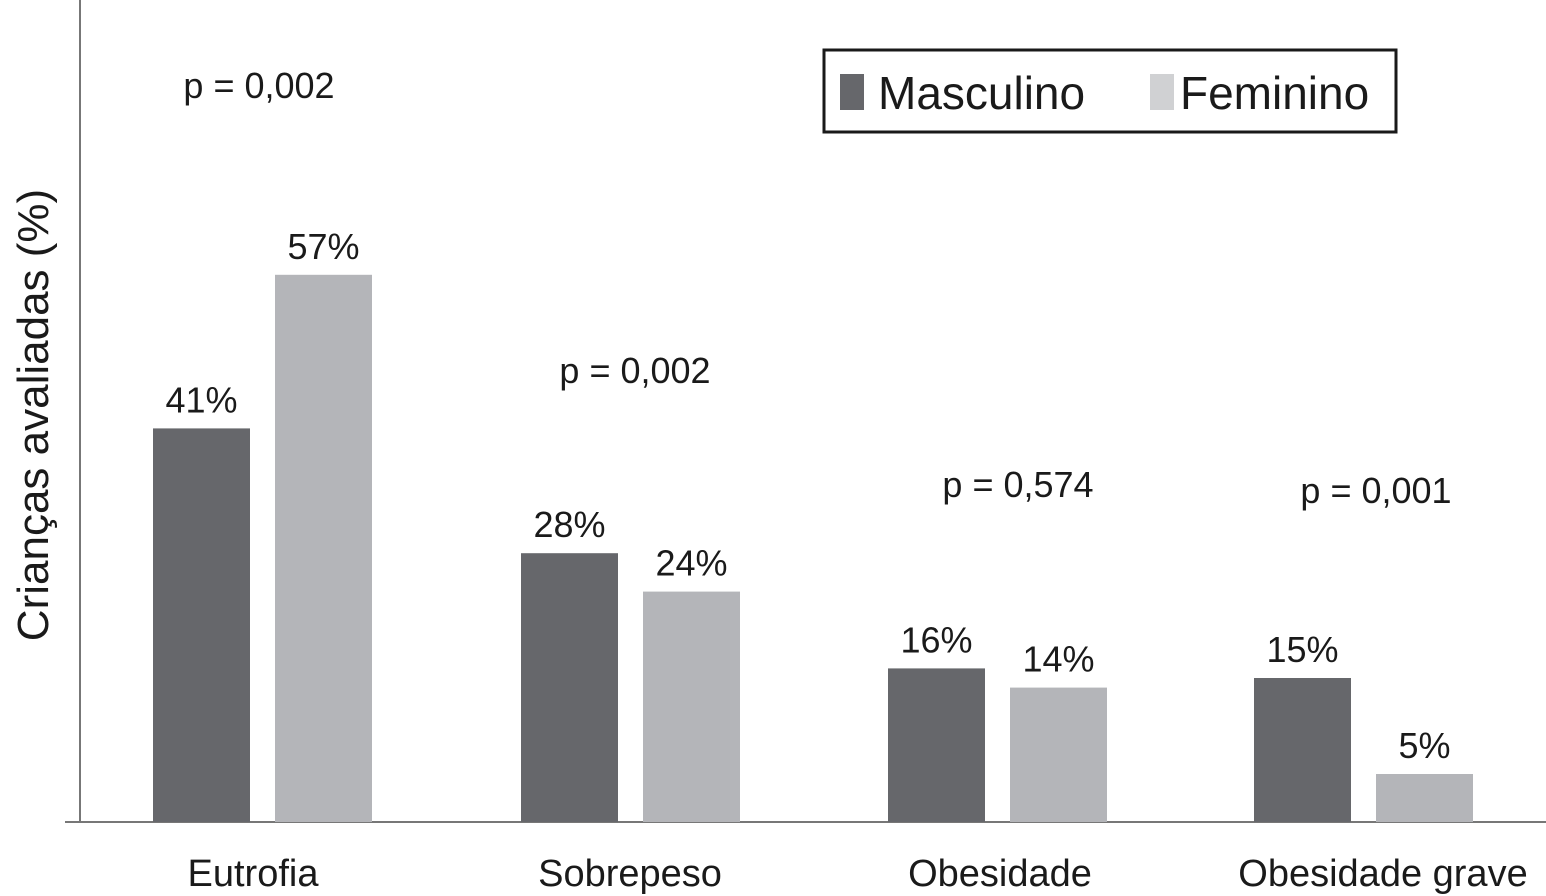 The height and width of the screenshot is (896, 1546). I want to click on x-tick-label: Obesidade, so click(1000, 874).